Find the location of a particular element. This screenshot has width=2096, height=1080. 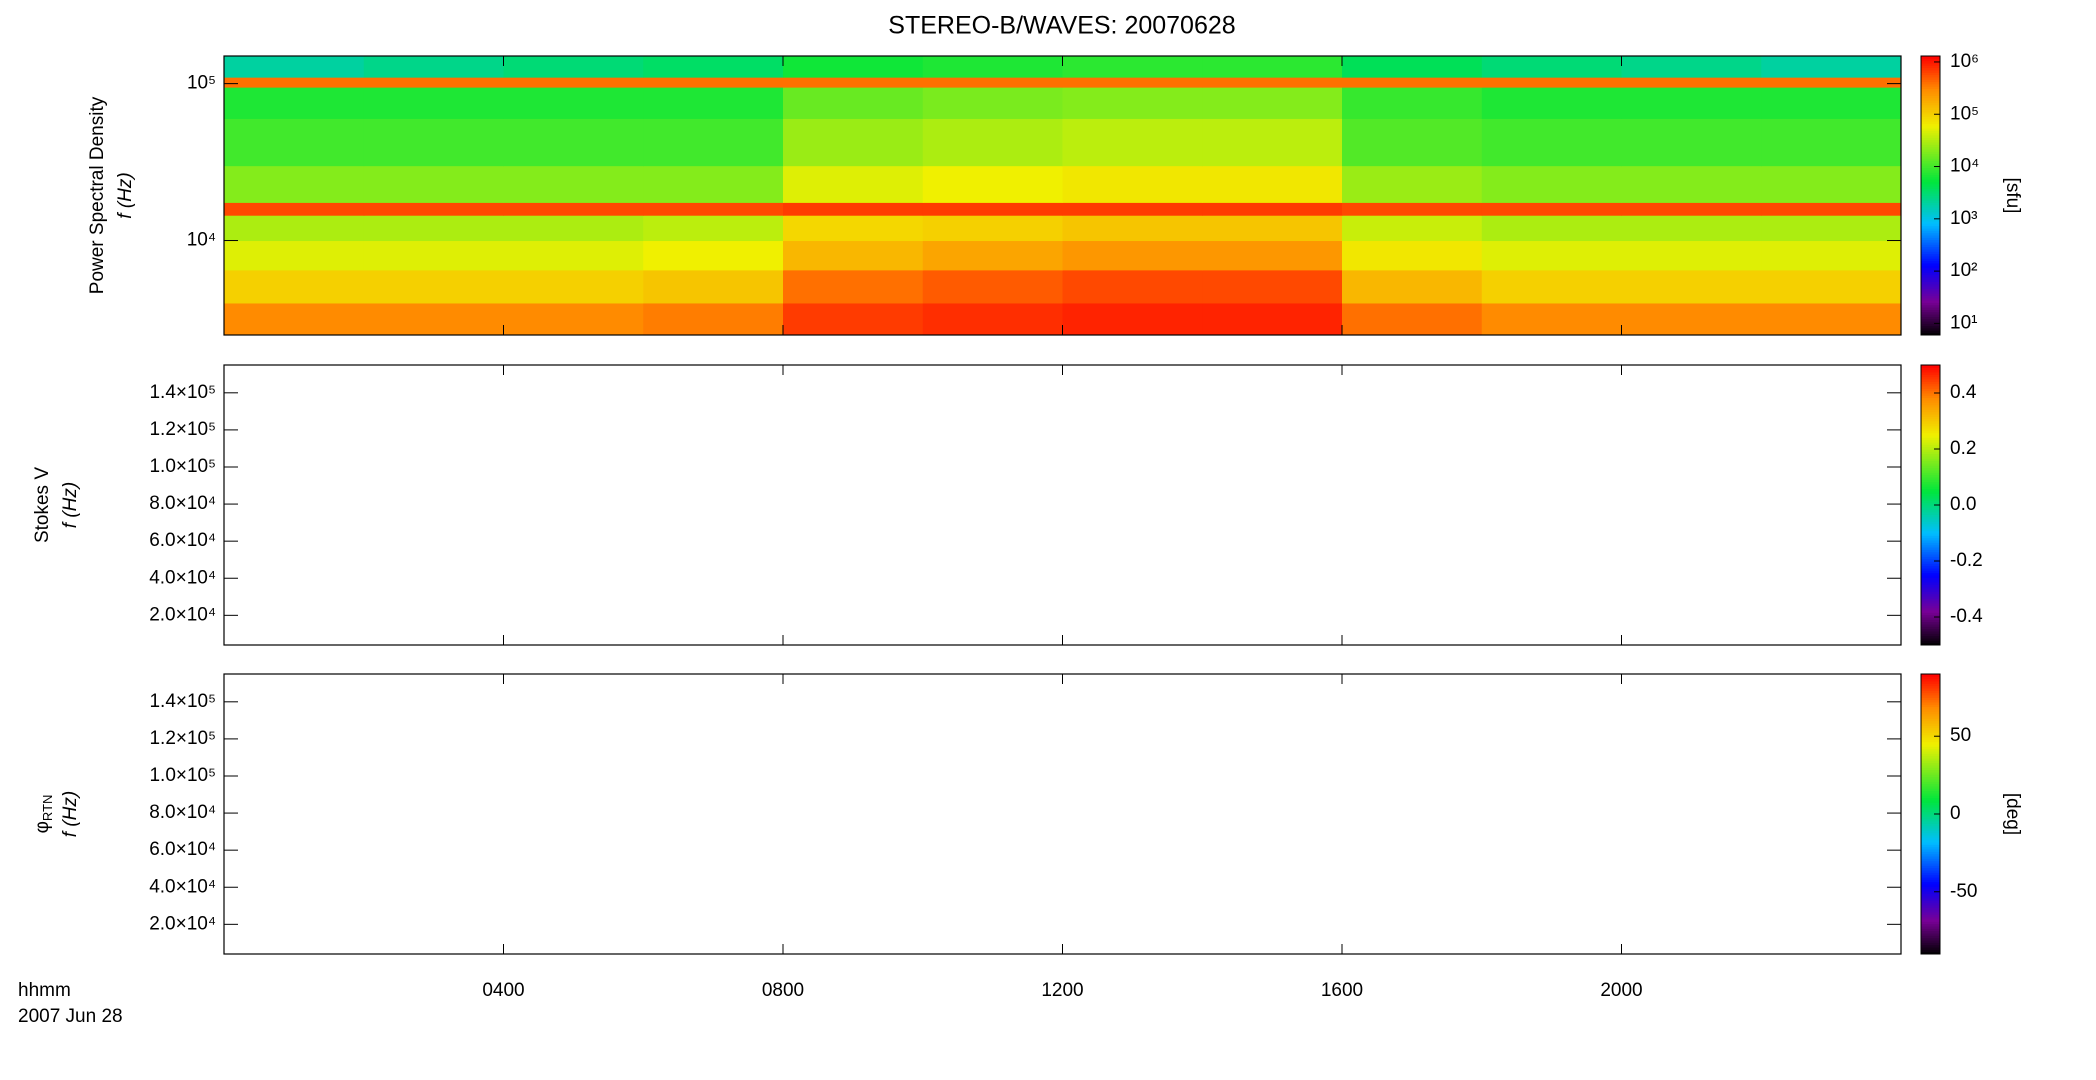

colorbar-tick-label: 0.2 is located at coordinates (1963, 448).